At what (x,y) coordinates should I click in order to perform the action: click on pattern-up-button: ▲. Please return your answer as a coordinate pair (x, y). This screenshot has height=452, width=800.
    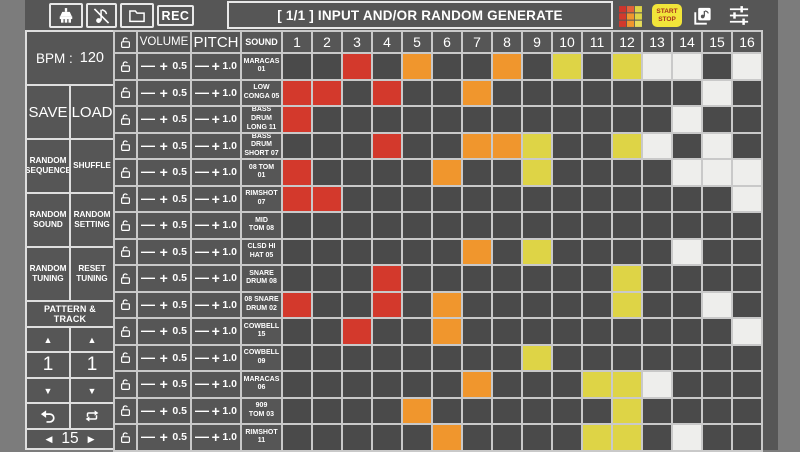
    Looking at the image, I should click on (48, 339).